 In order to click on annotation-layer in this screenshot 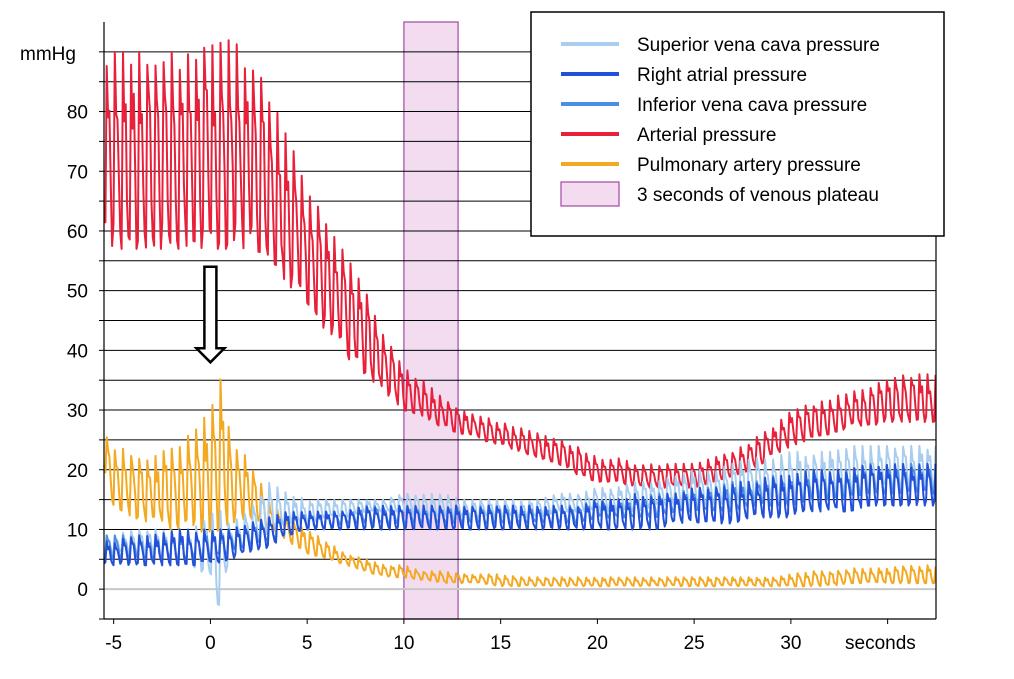, I will do `click(210, 315)`.